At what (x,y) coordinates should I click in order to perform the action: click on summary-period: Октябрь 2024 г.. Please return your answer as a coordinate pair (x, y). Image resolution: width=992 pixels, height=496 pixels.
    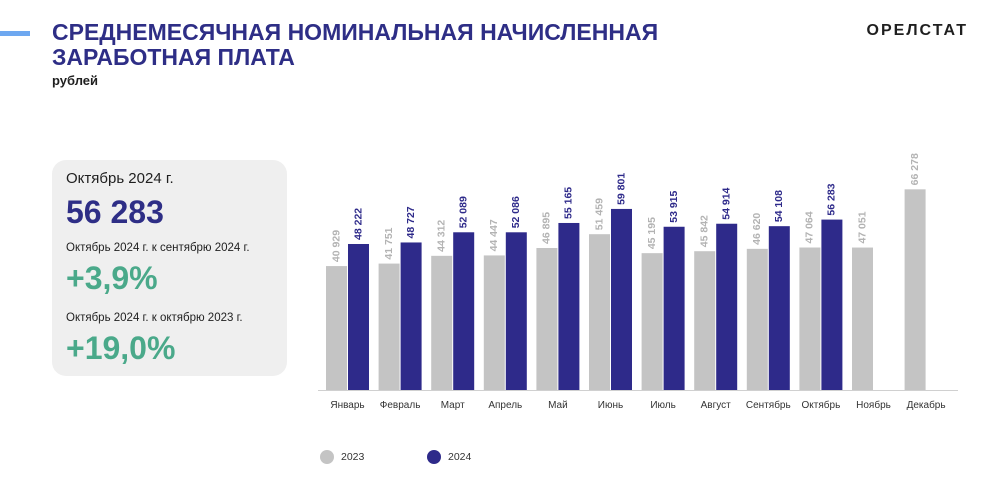
    Looking at the image, I should click on (120, 178).